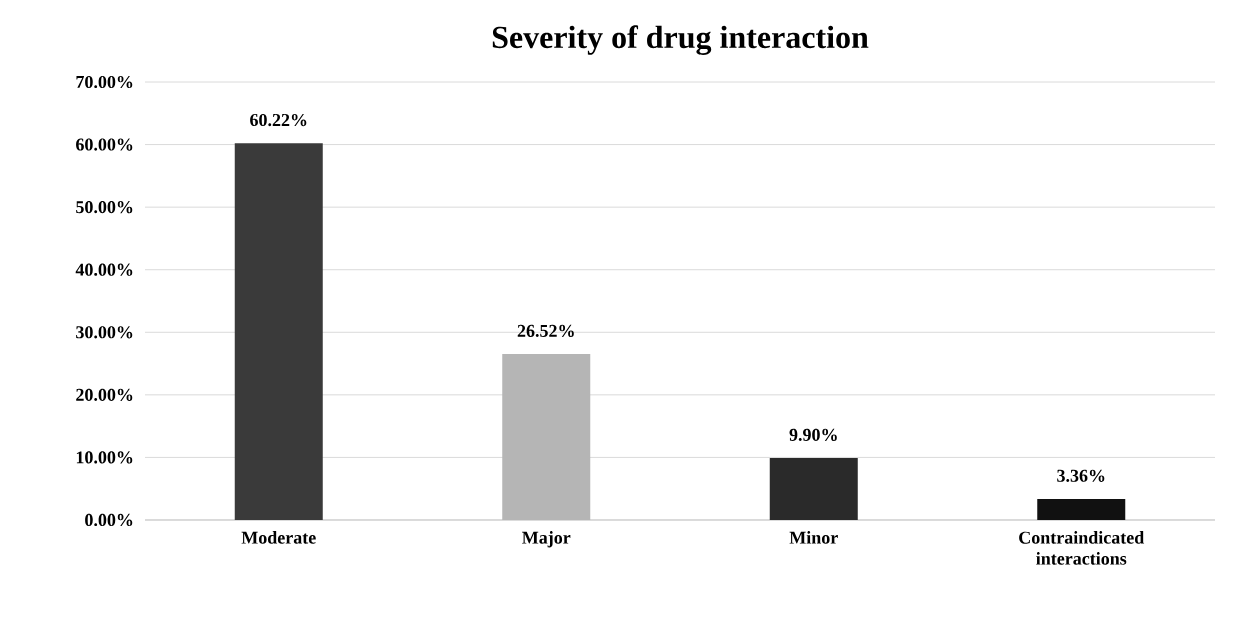 Image resolution: width=1247 pixels, height=627 pixels. I want to click on y-tick-label: 50.00%, so click(104, 207).